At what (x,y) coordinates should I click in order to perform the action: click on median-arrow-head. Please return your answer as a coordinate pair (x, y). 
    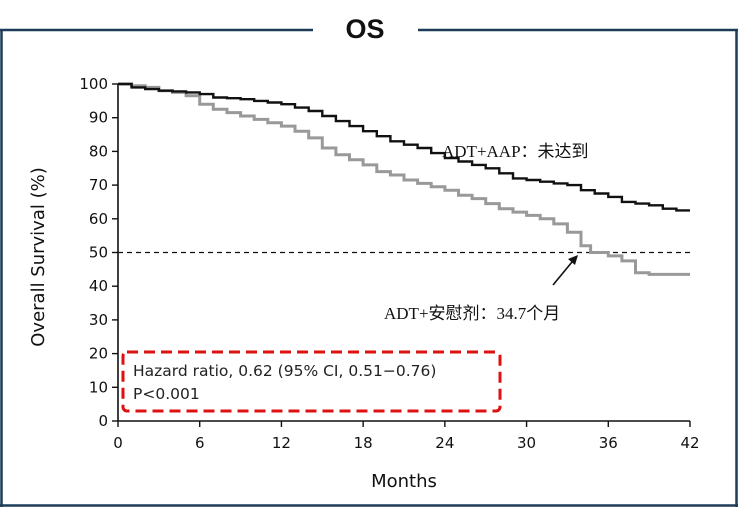
    Looking at the image, I should click on (573, 260).